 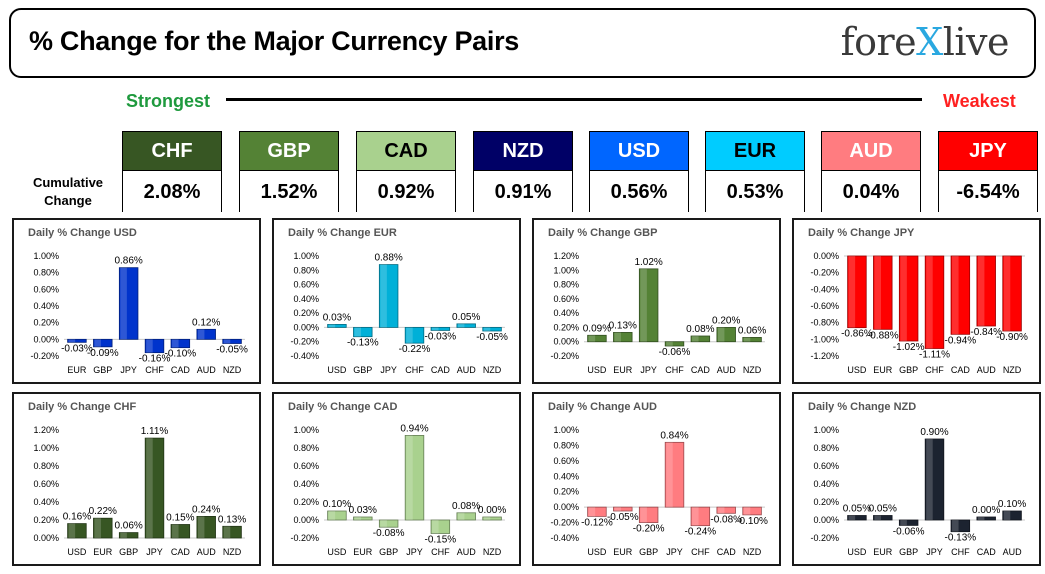 What do you see at coordinates (306, 448) in the screenshot?
I see `y-tick-label: 0.80%` at bounding box center [306, 448].